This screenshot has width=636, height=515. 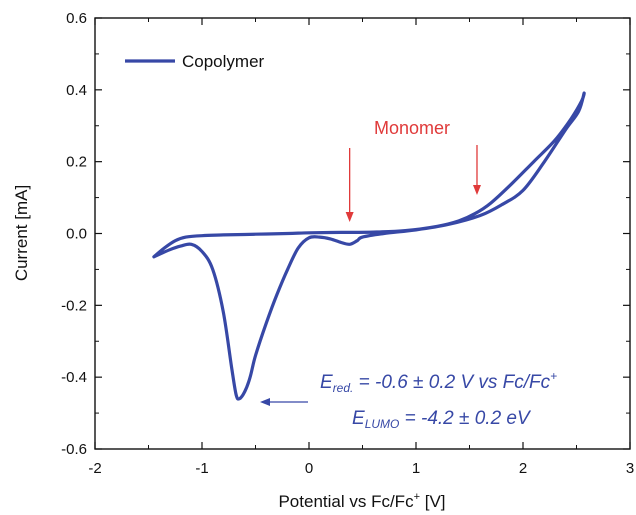 What do you see at coordinates (76, 90) in the screenshot?
I see `y-tick-label: 0.4` at bounding box center [76, 90].